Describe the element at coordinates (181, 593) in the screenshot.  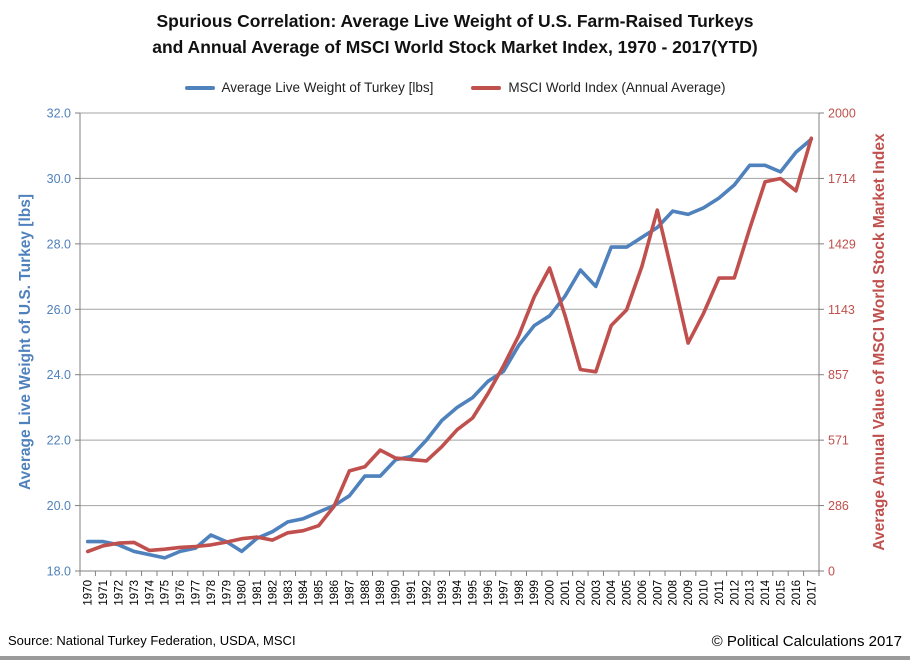
I see `x-axis-label: 1976` at that location.